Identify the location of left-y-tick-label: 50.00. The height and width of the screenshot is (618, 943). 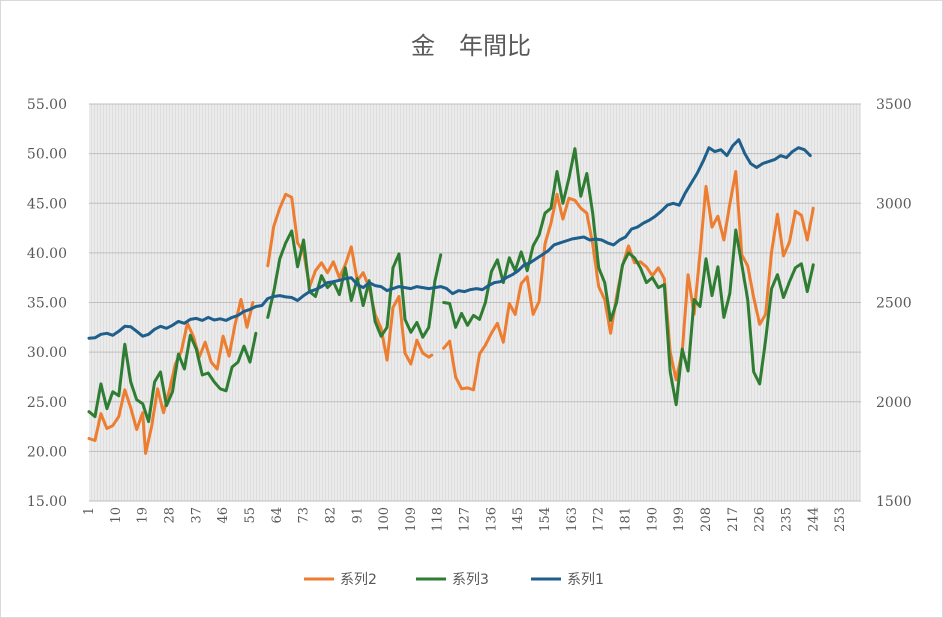
(47, 155).